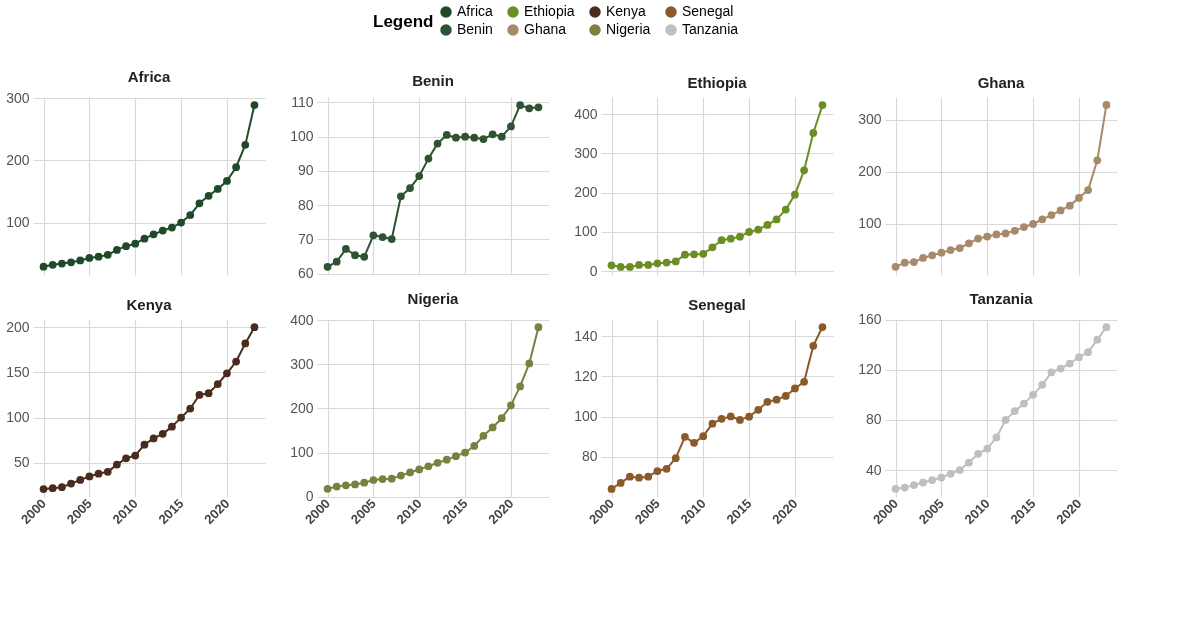  What do you see at coordinates (717, 304) in the screenshot?
I see `chart-title: Senegal` at bounding box center [717, 304].